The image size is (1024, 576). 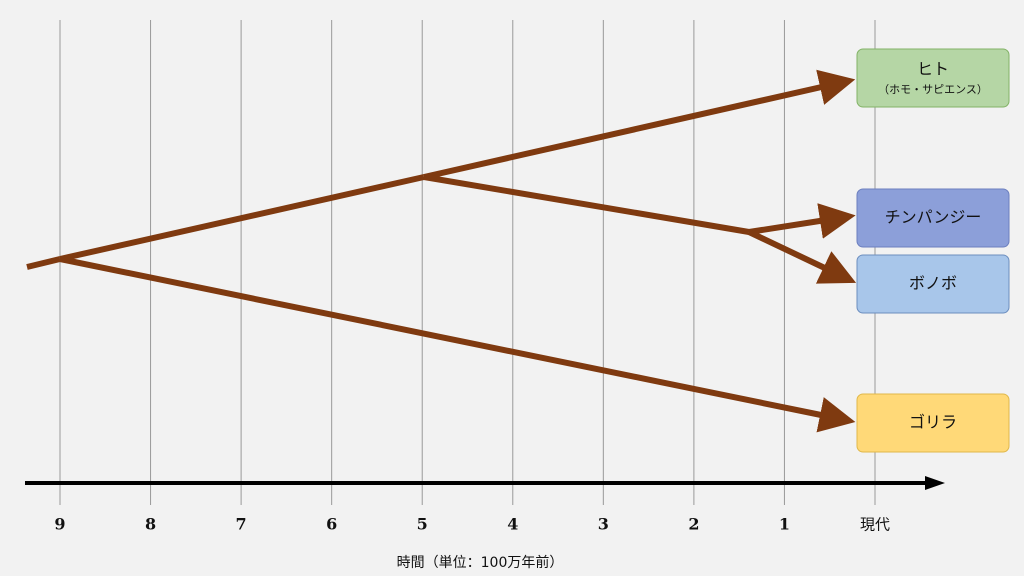 I want to click on node-label: チンパンジー, so click(x=933, y=217).